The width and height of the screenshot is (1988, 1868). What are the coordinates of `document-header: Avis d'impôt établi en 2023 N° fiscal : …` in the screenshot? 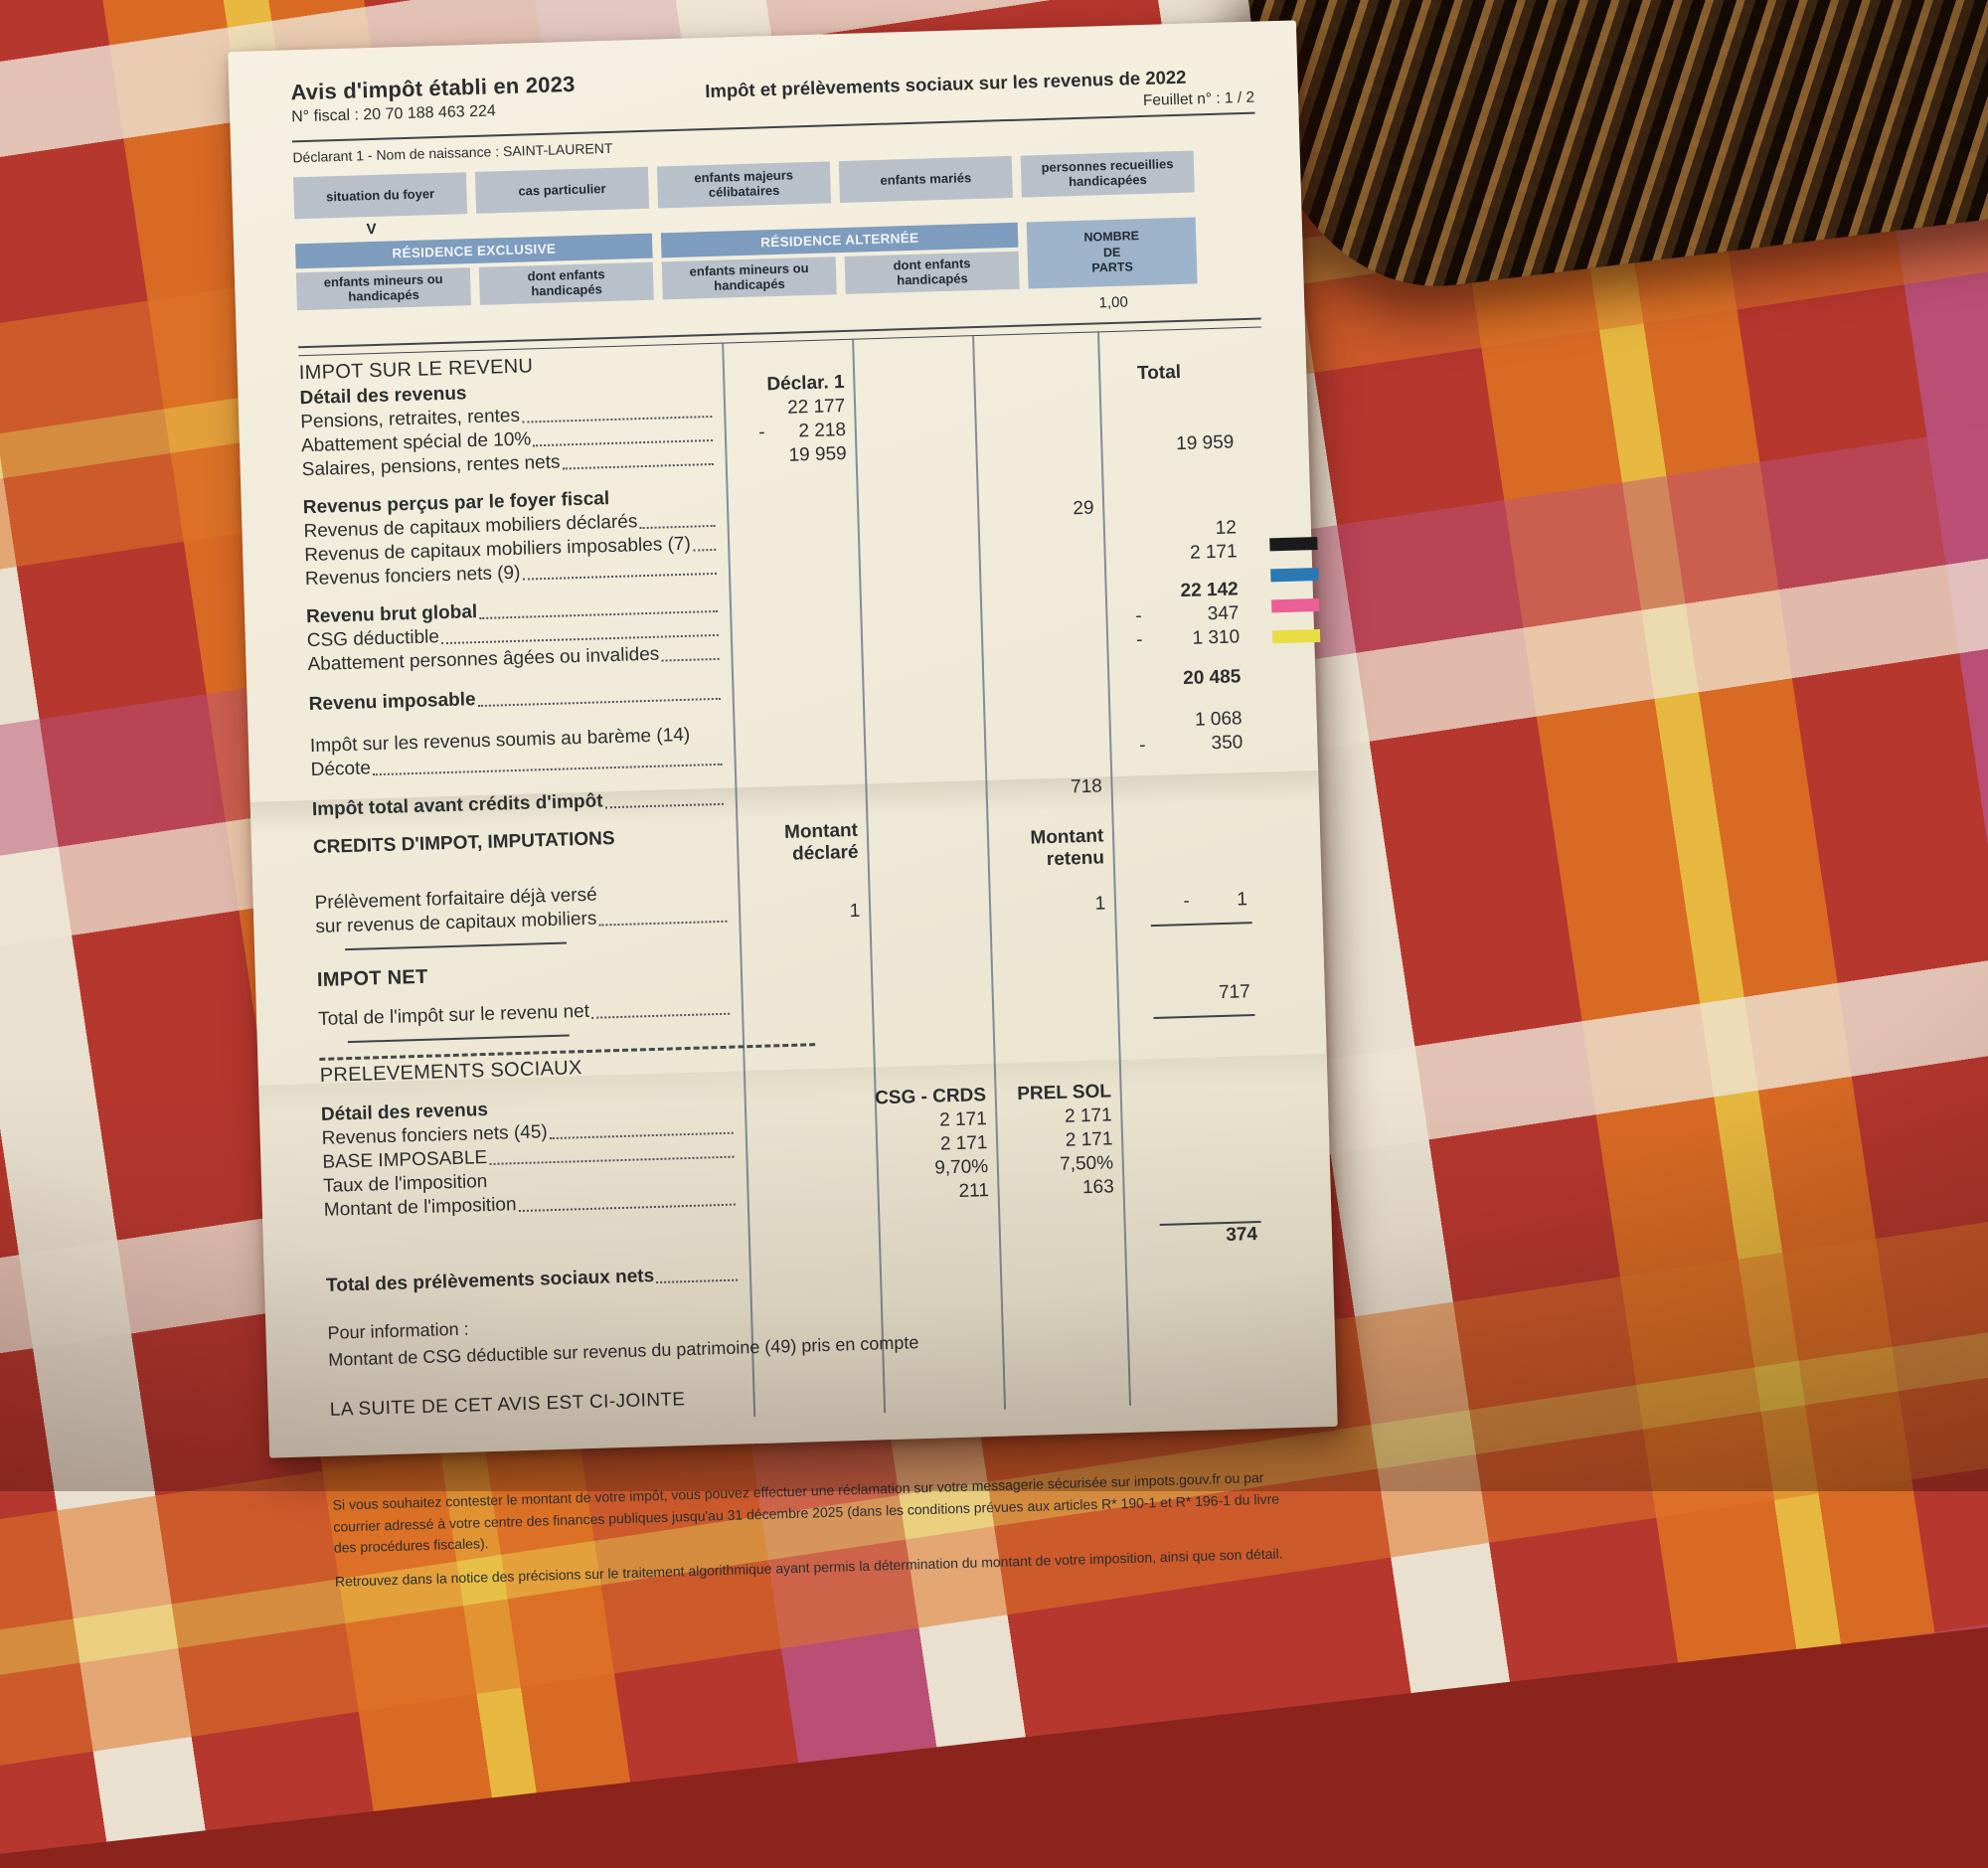 It's located at (772, 94).